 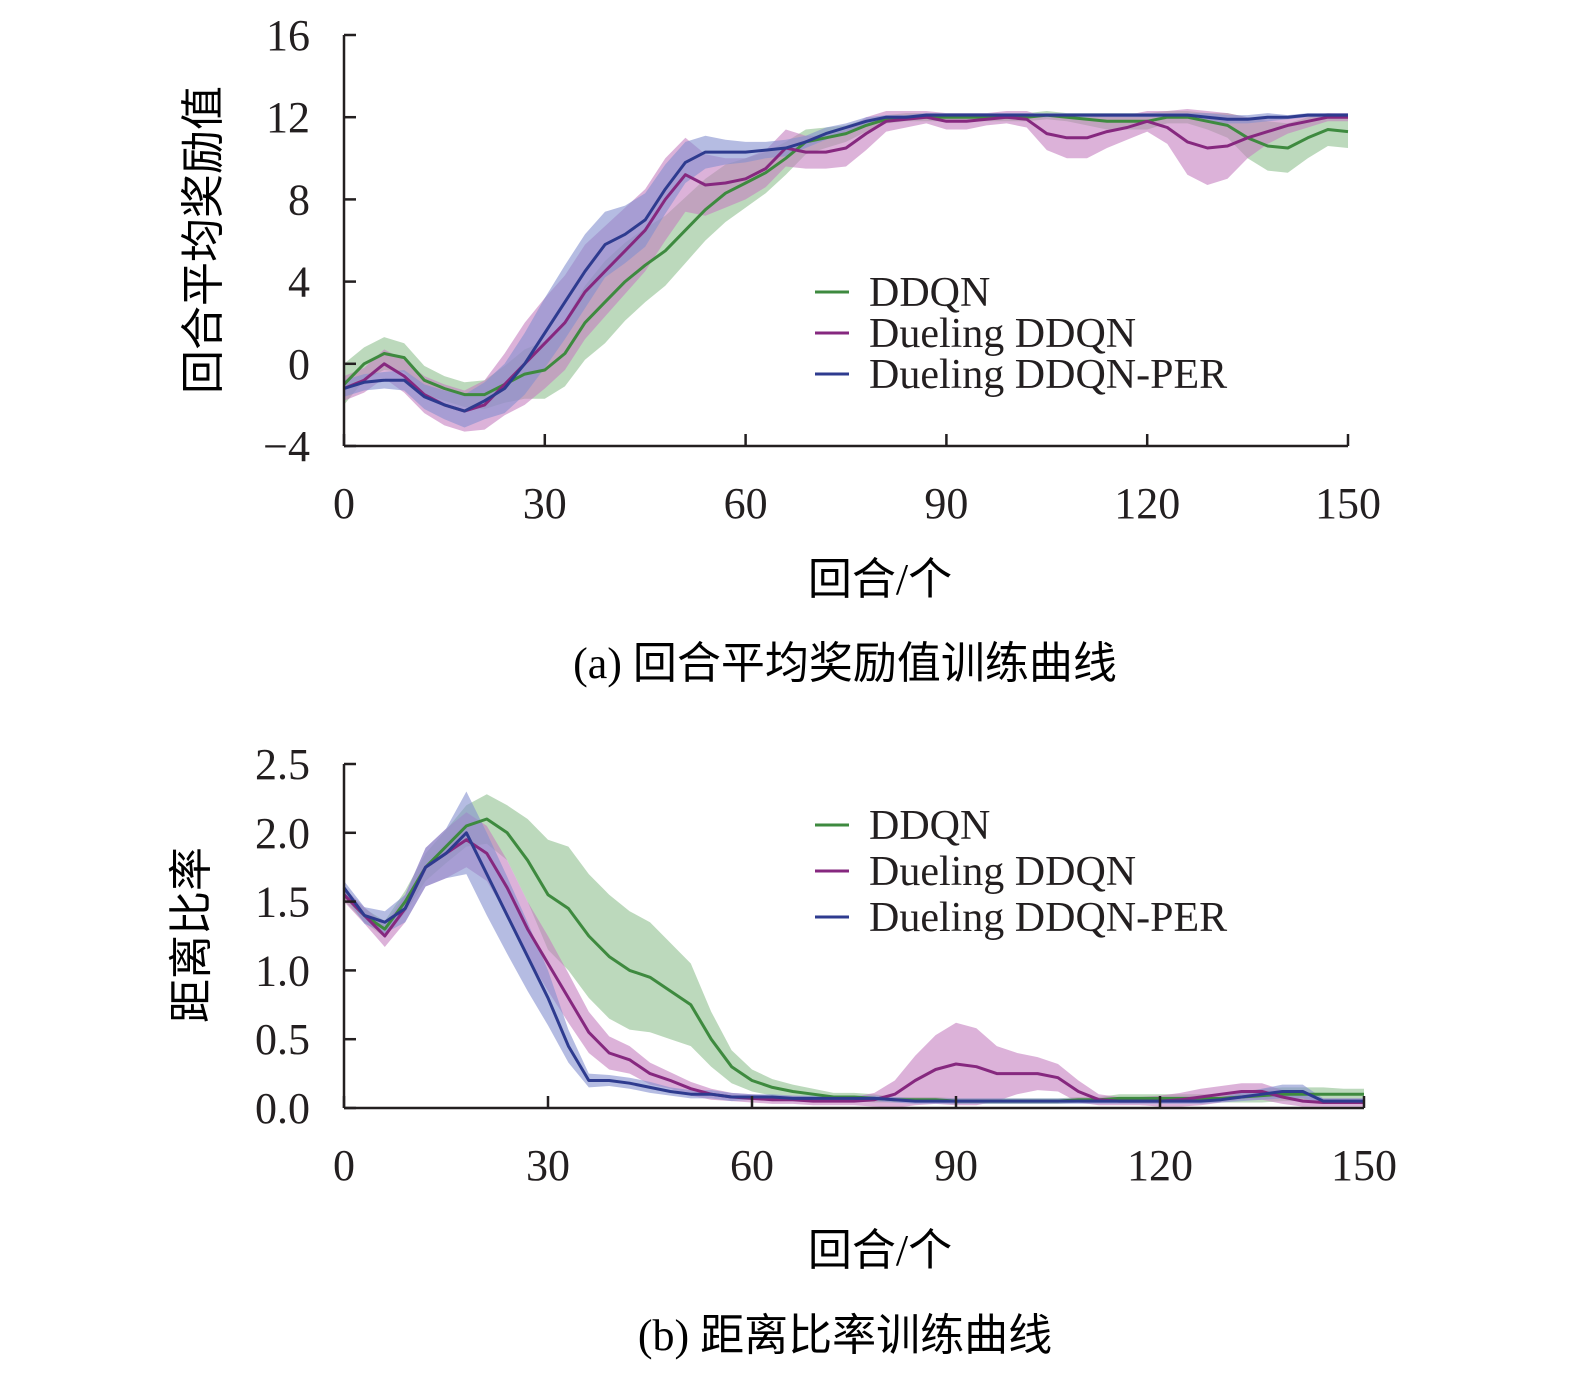 What do you see at coordinates (1048, 918) in the screenshot?
I see `chart-b-legend-label-dueling-ddqn-per: Dueling DDQN-PER` at bounding box center [1048, 918].